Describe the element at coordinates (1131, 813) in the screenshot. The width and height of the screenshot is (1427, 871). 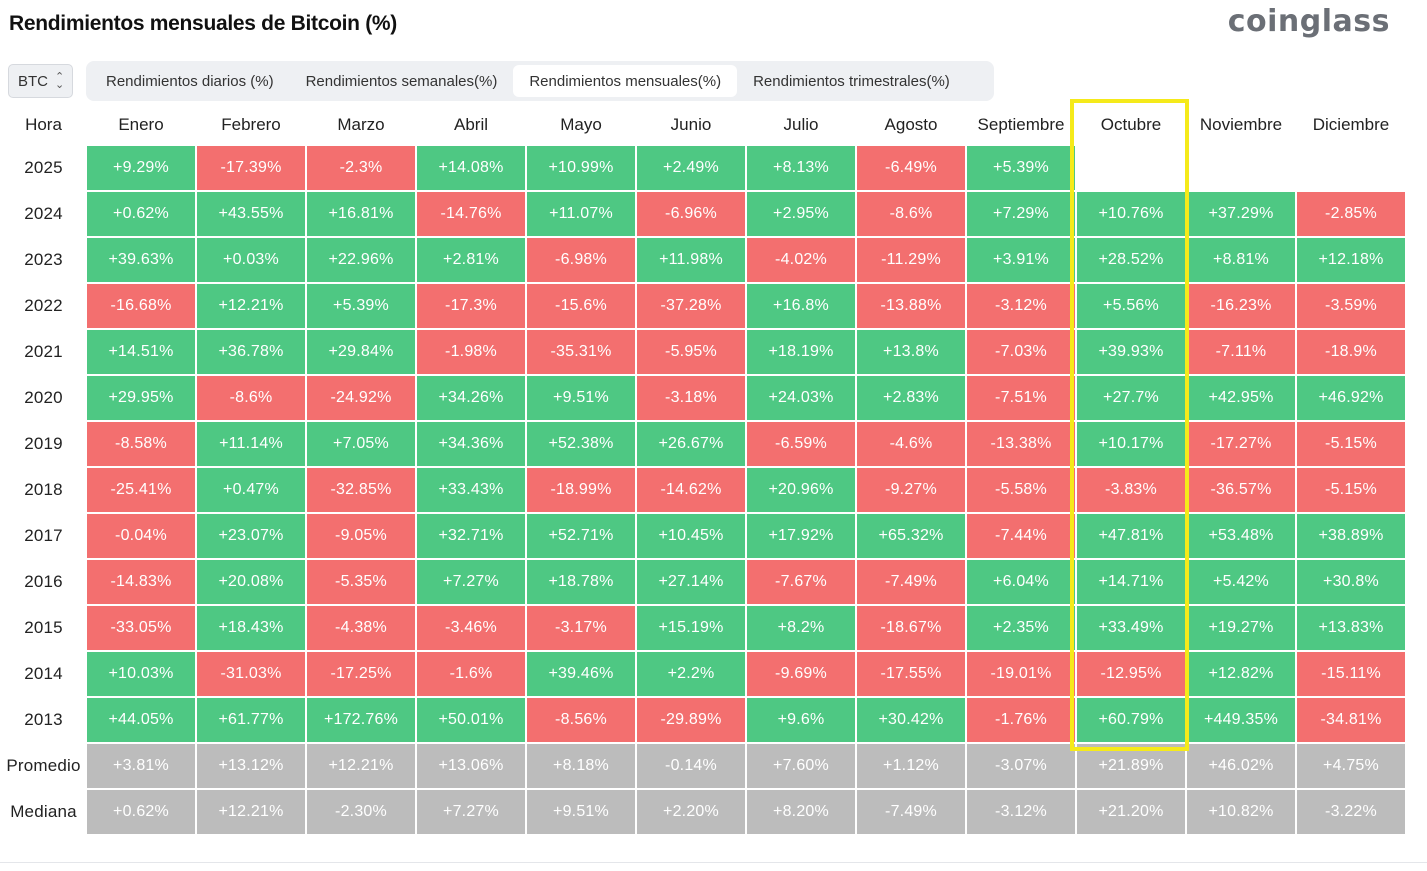
I see `return-cell: +21.20%` at that location.